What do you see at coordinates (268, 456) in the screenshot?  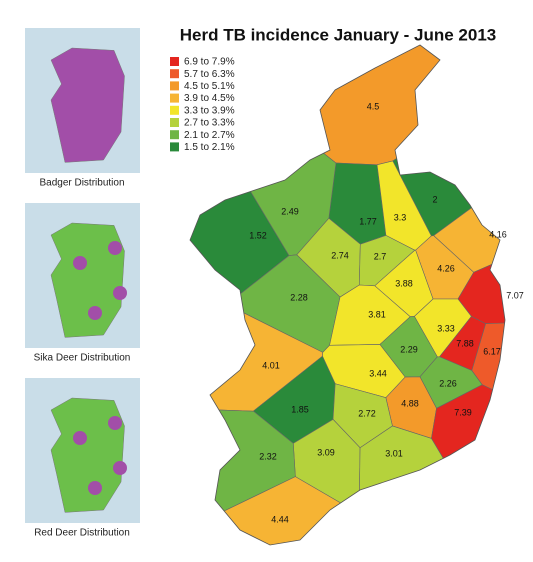 I see `region-value-label: 2.32` at bounding box center [268, 456].